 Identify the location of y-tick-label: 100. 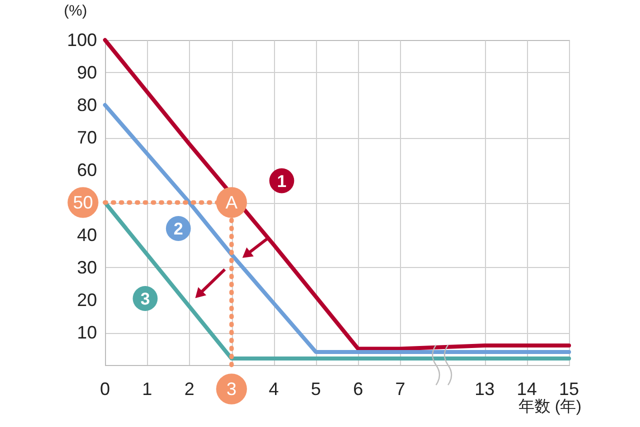
(81, 40).